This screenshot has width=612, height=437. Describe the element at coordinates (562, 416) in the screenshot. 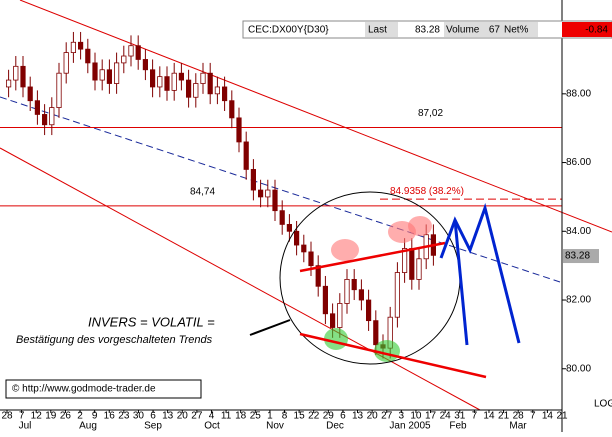

I see `x-tick-label: 21` at that location.